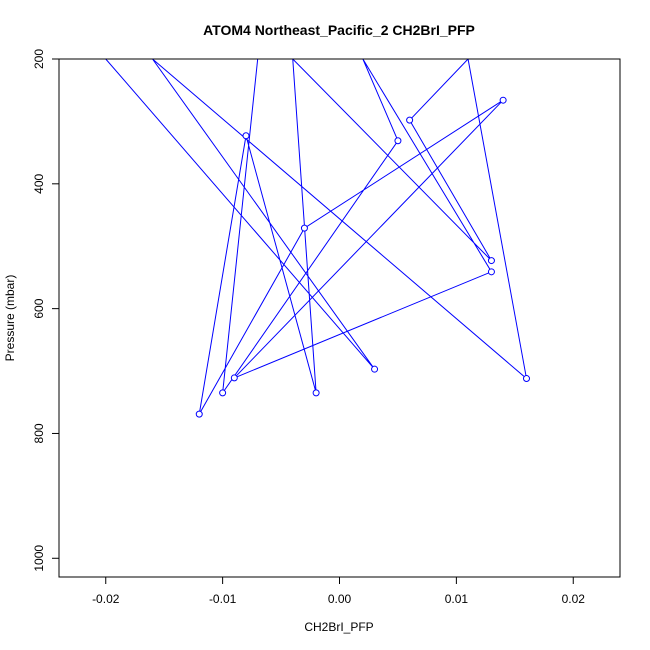  Describe the element at coordinates (39, 183) in the screenshot. I see `y-tick-label: 400` at that location.